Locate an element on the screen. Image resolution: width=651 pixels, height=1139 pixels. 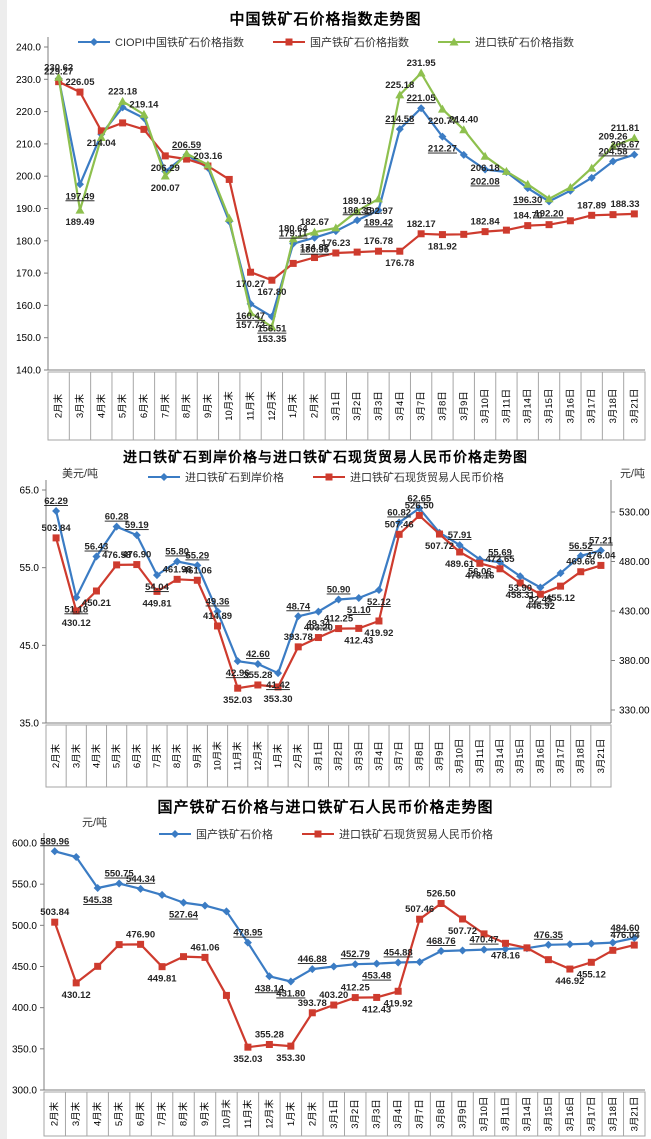
data-point-label: 414.89 is located at coordinates (217, 616).